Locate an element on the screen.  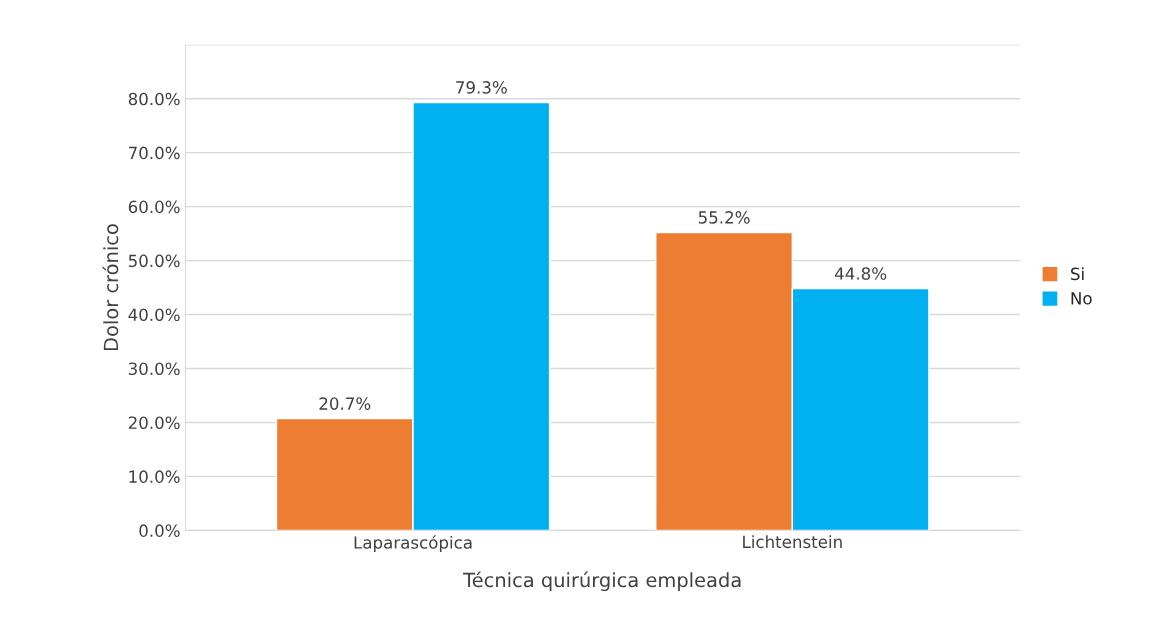
y-tick-label: 60.0% is located at coordinates (154, 207).